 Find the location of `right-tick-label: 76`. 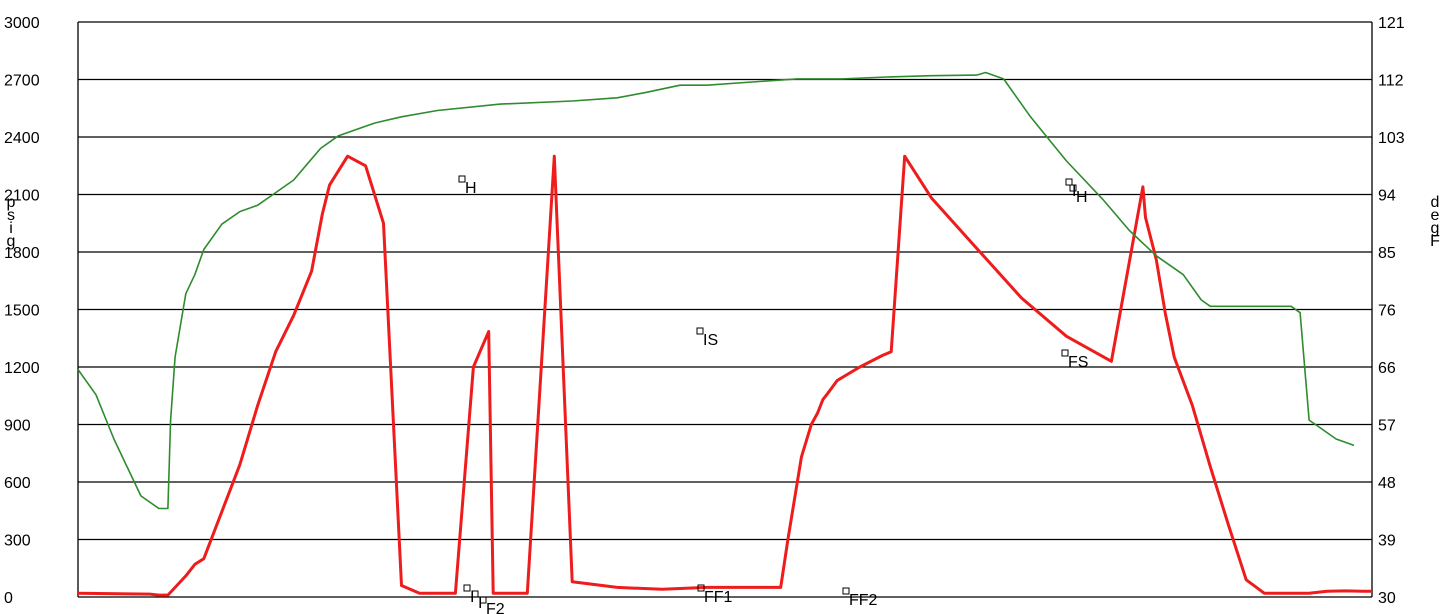

right-tick-label: 76 is located at coordinates (1387, 311).